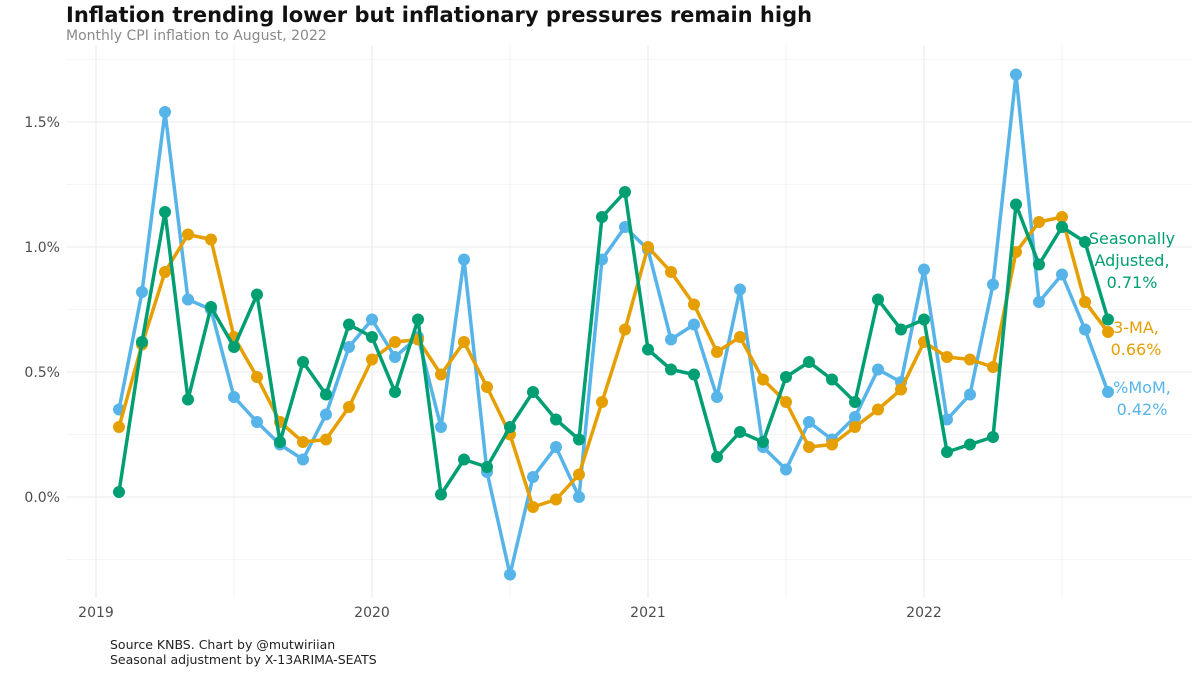  I want to click on method-caption: Seasonal adjustment by X-13ARIMA-SEATS, so click(243, 659).